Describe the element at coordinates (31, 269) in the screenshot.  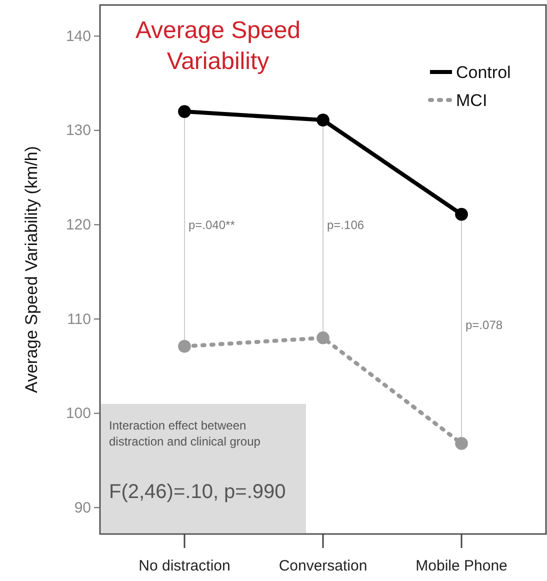
I see `y-axis-title: Average Speed Variability (km/h)` at that location.